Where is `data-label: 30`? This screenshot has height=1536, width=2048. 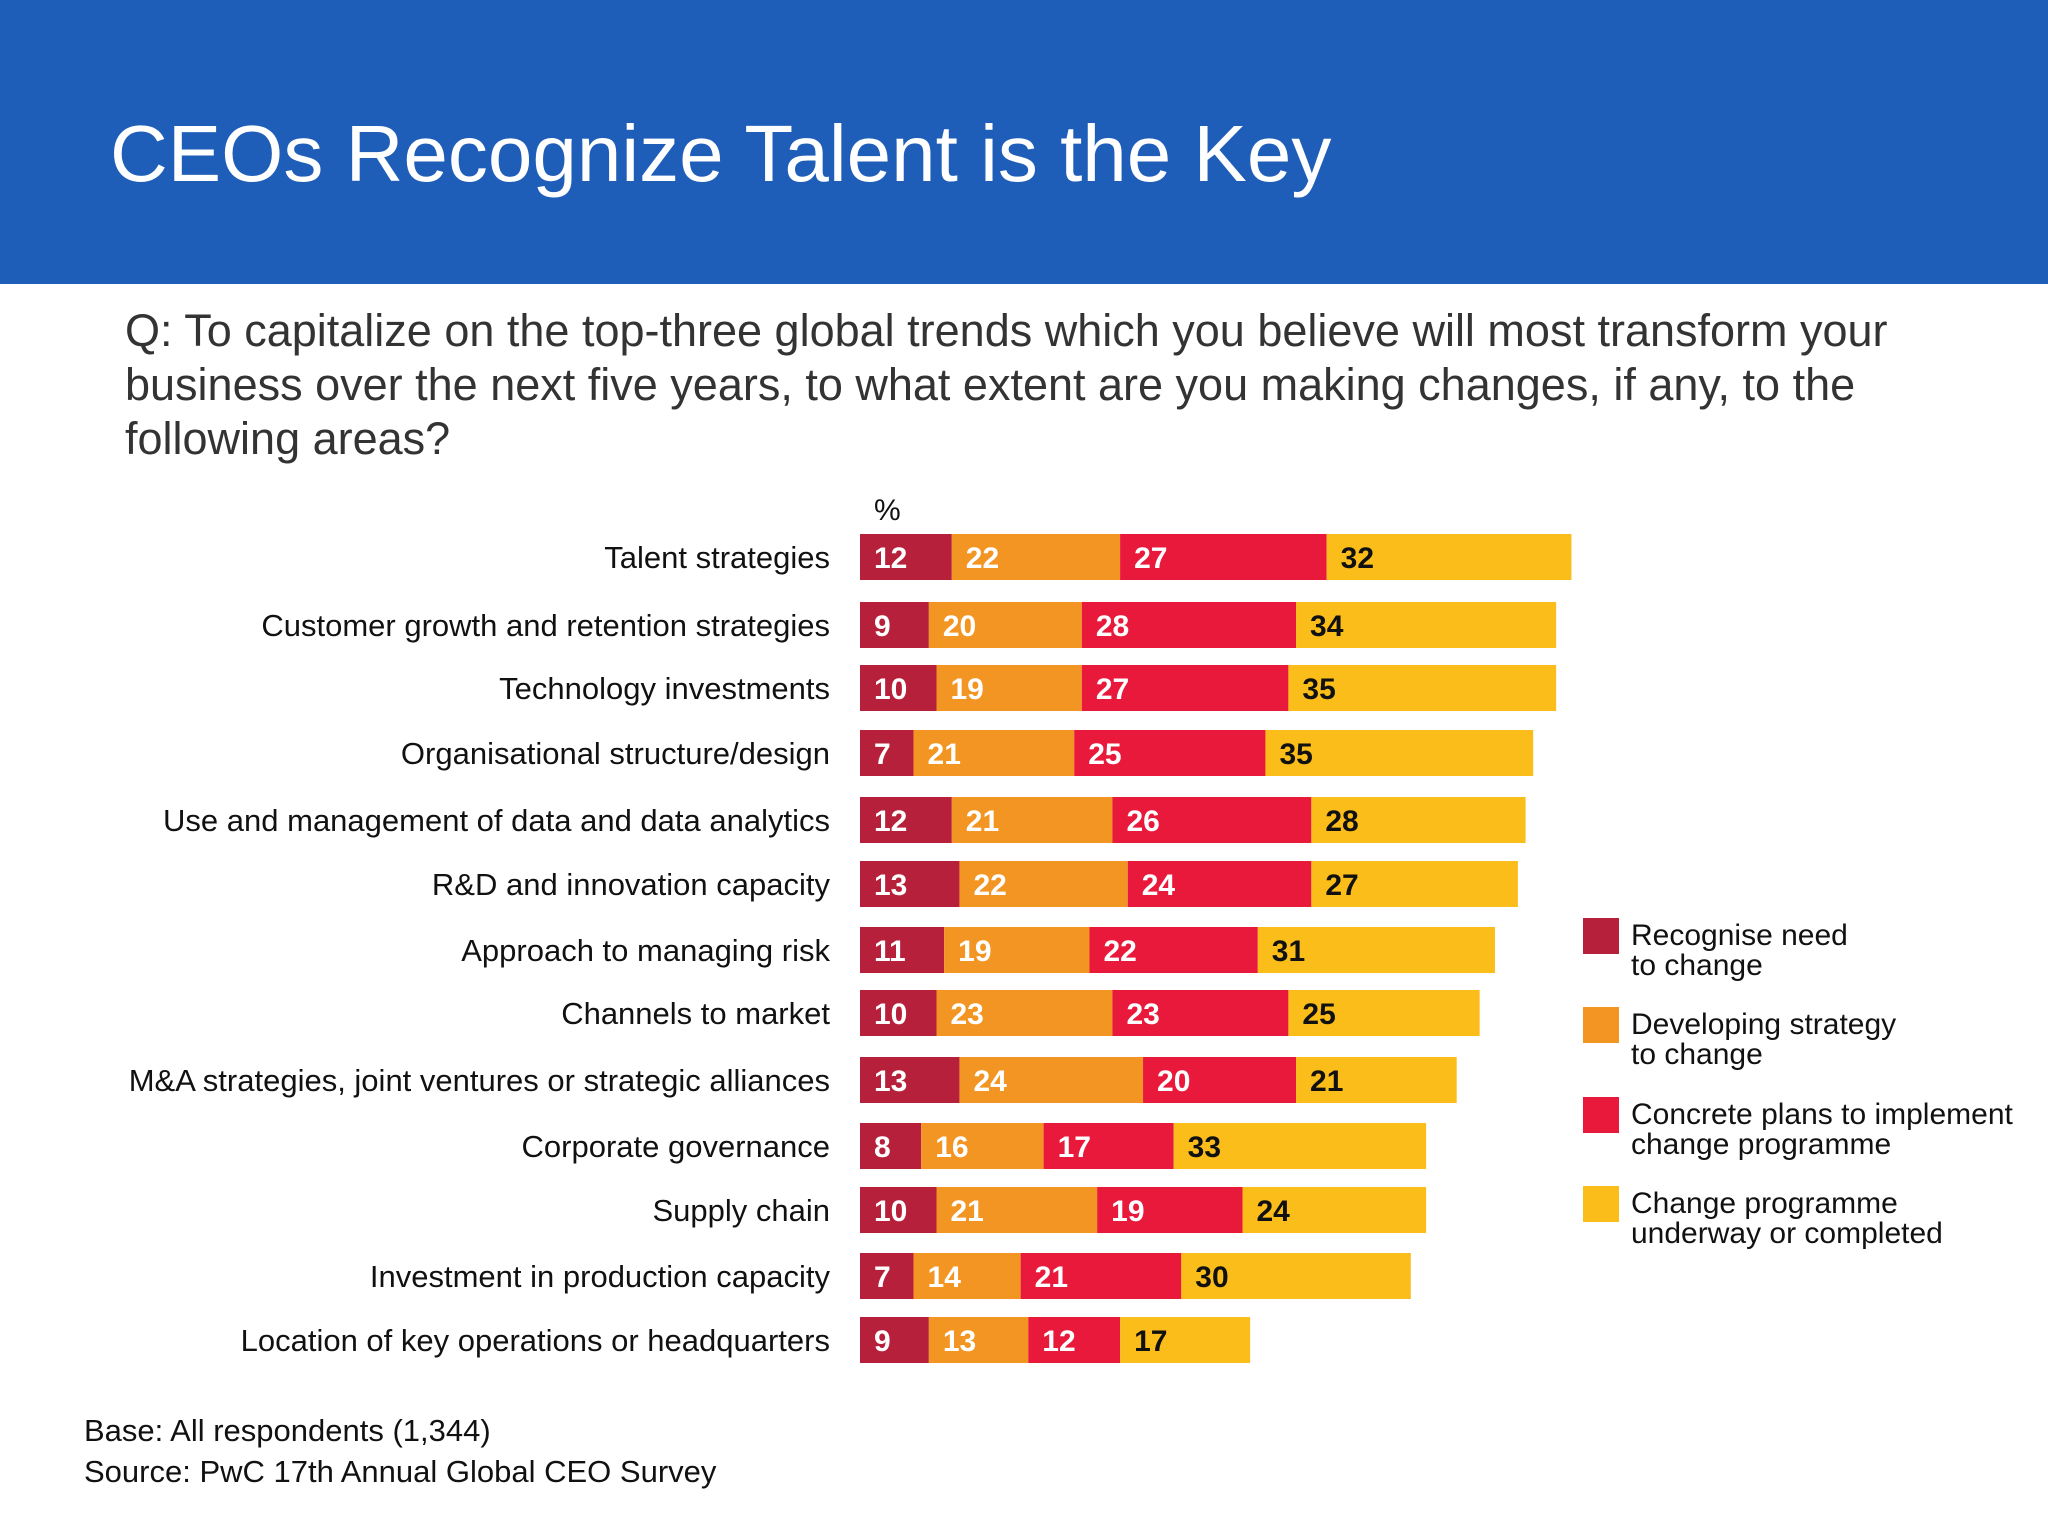
data-label: 30 is located at coordinates (1211, 1277).